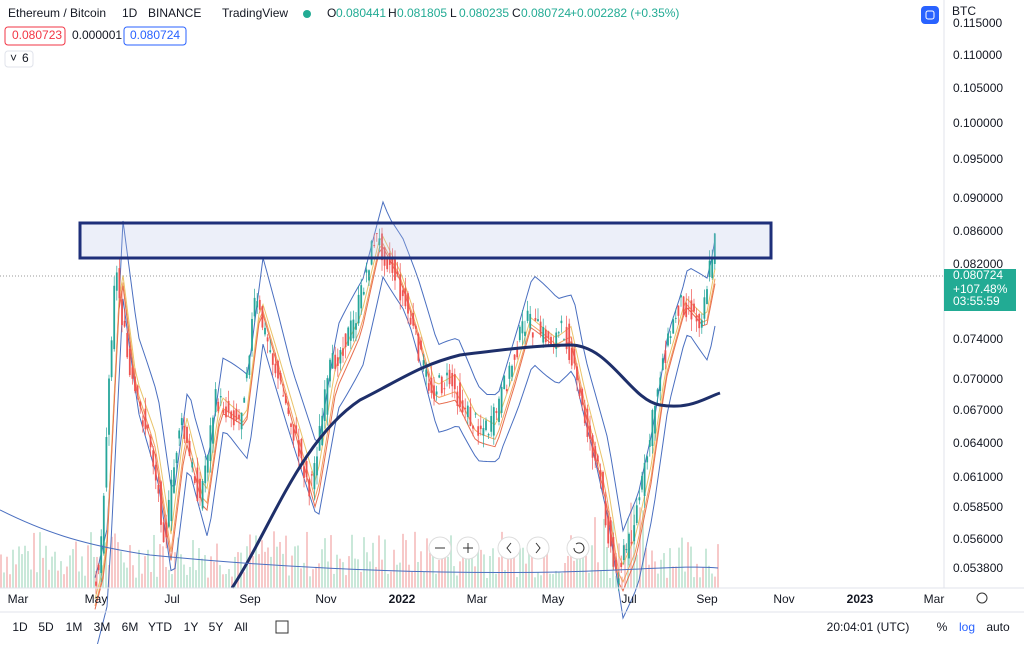 The height and width of the screenshot is (649, 1024). I want to click on range-button: 1D, so click(20, 627).